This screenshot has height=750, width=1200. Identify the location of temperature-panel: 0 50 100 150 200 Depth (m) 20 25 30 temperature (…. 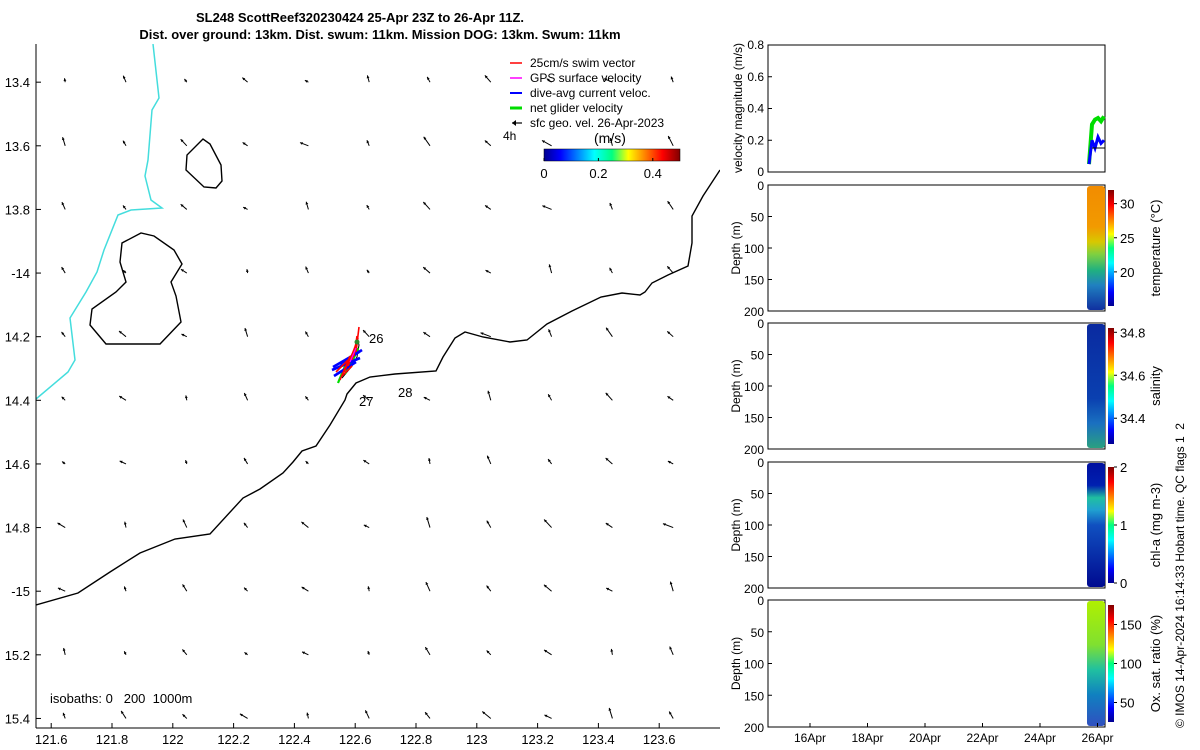
(946, 249).